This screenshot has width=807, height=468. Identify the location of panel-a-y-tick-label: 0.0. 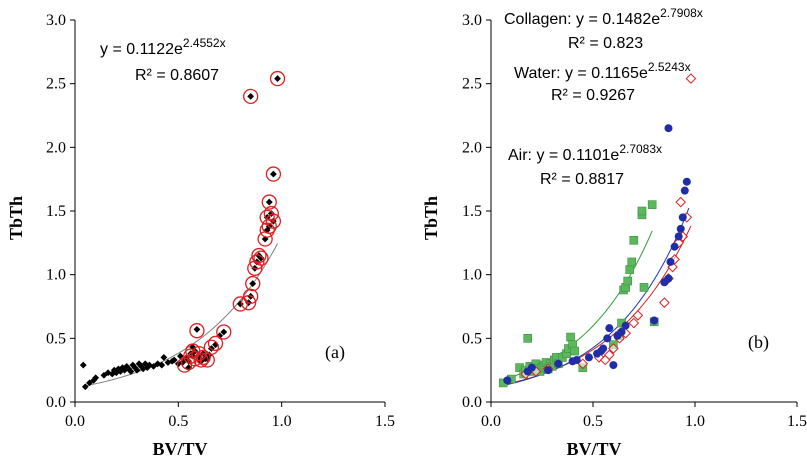
(56, 402).